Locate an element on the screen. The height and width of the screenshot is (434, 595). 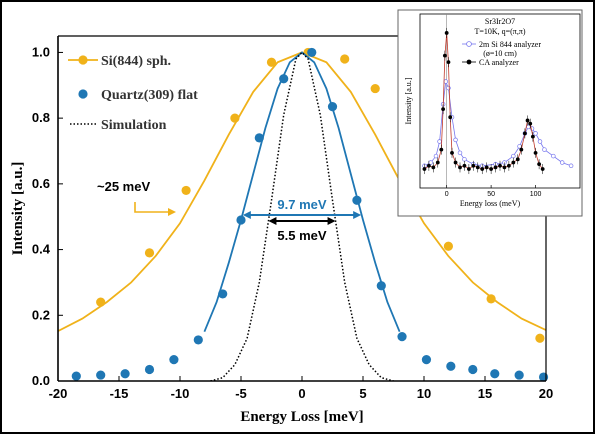
fwhm-label-quartz: 9.7 meV is located at coordinates (301, 204).